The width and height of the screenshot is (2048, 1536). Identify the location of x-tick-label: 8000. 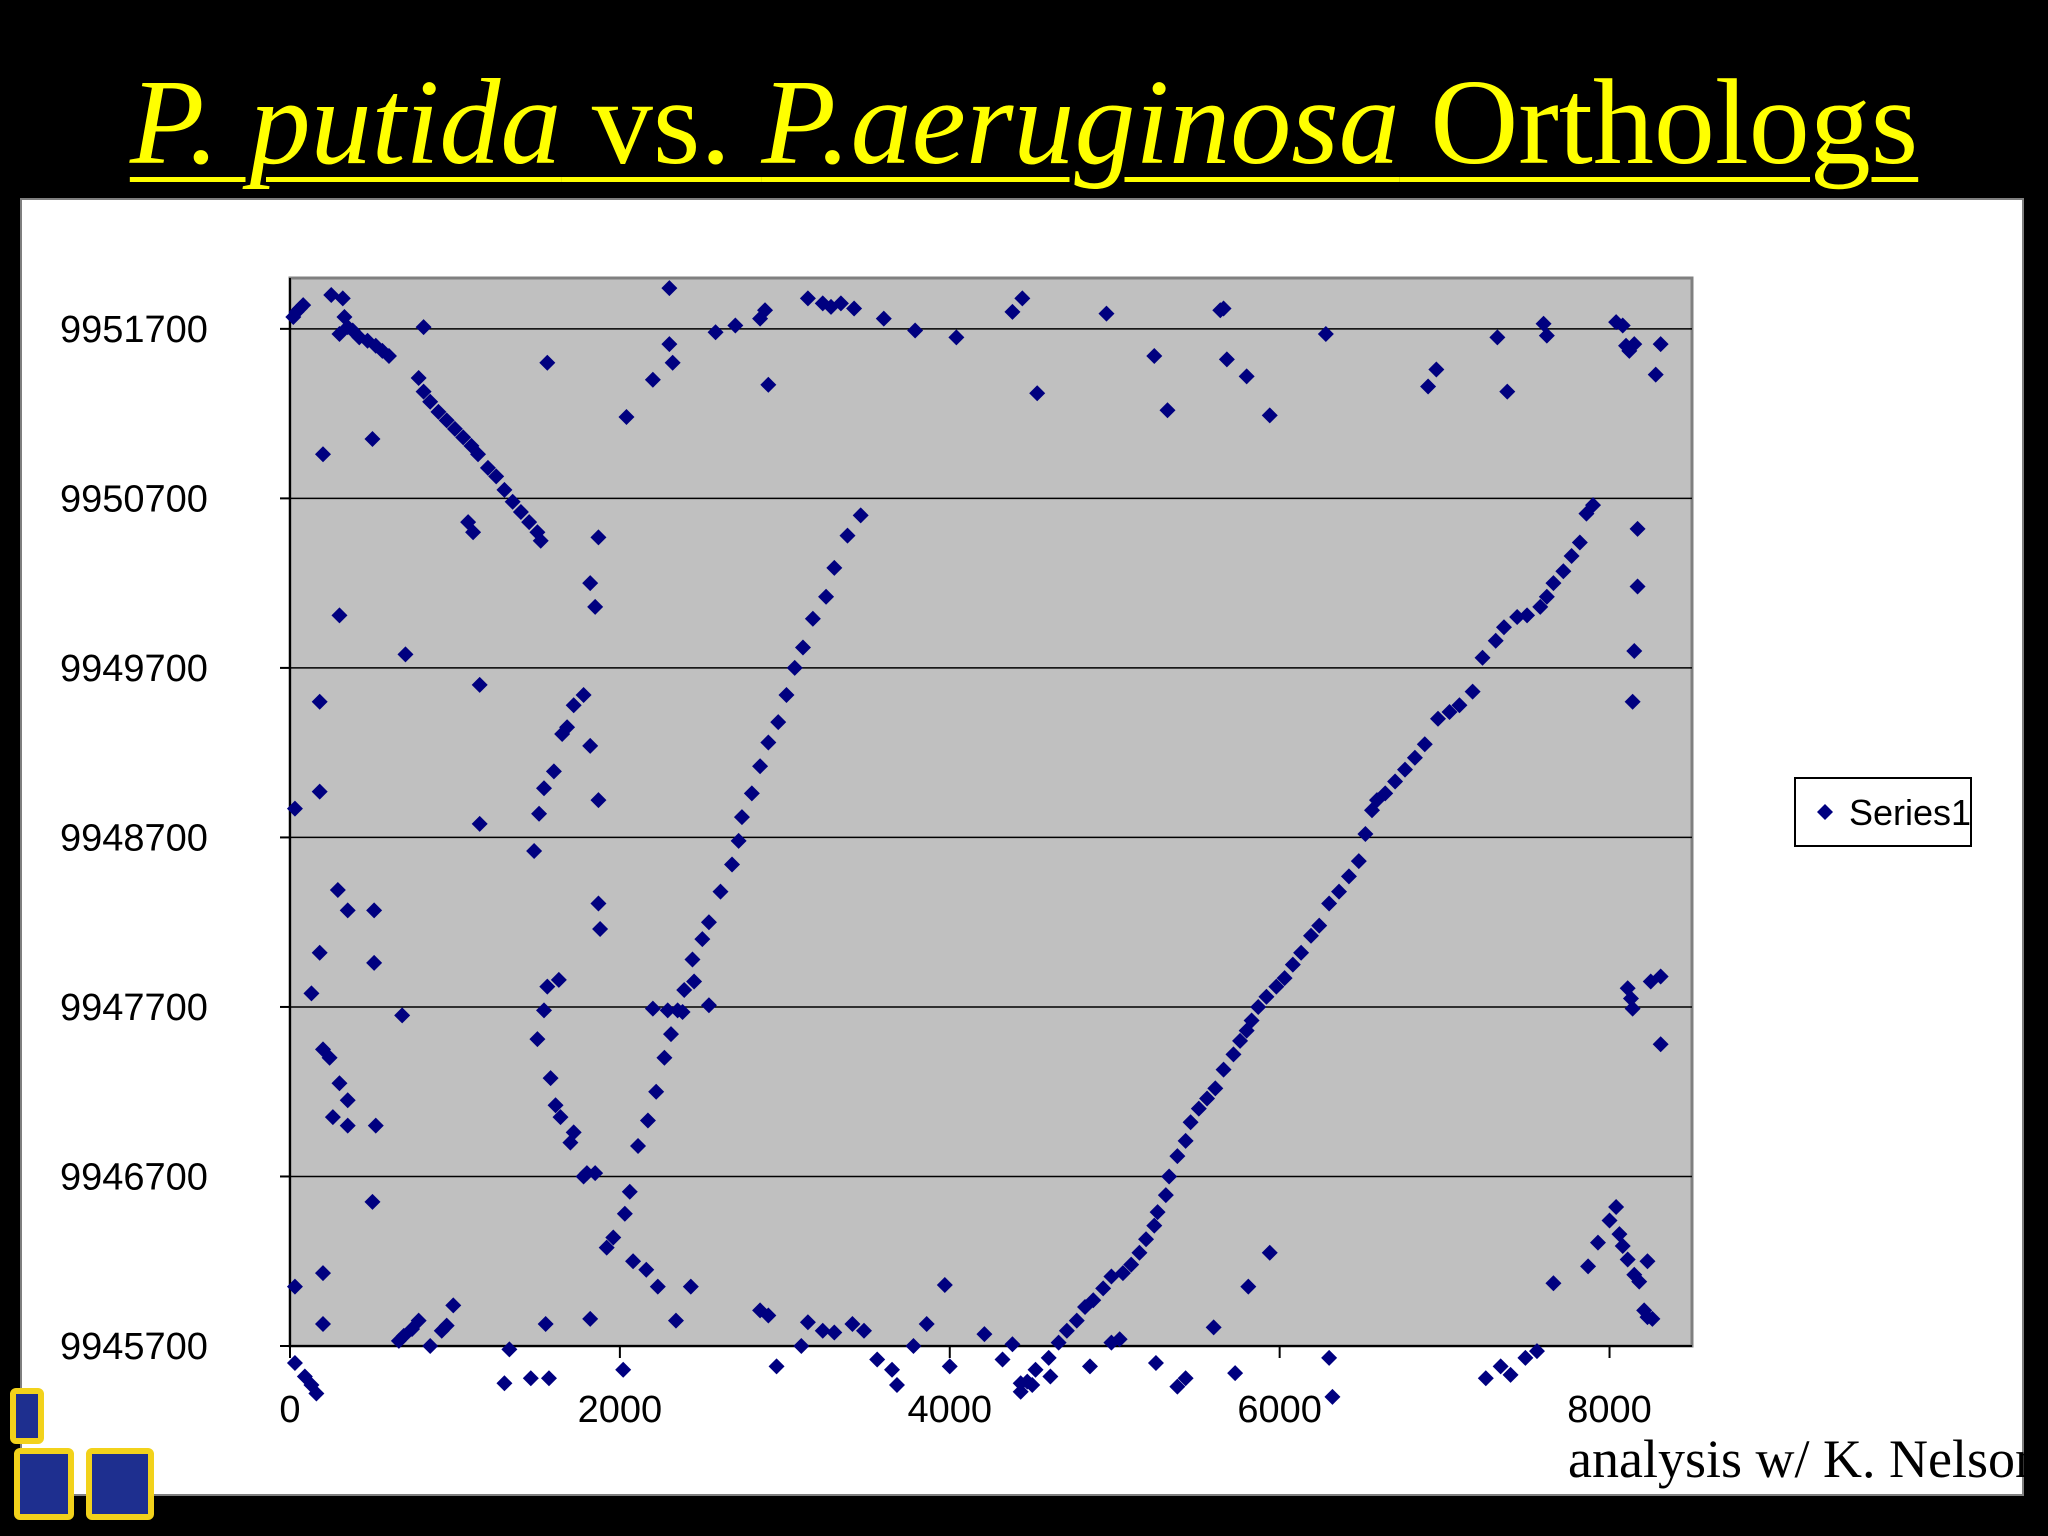
(1609, 1410).